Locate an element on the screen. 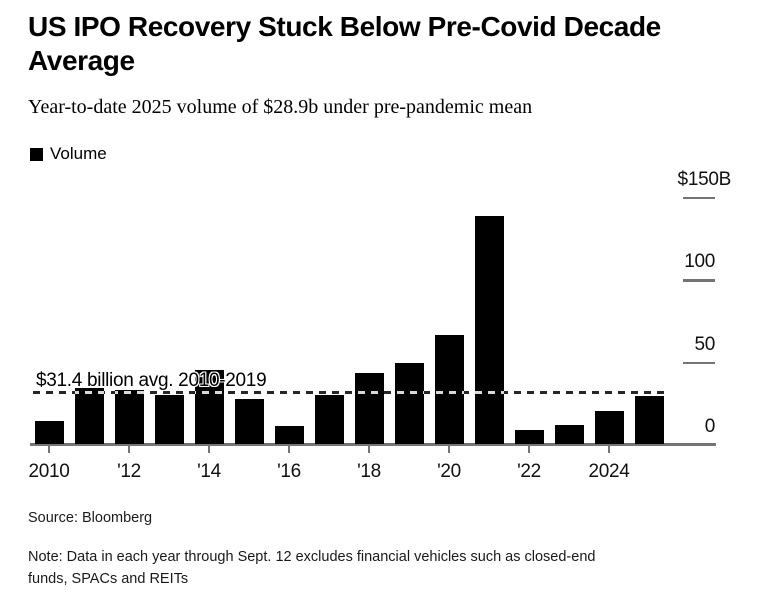 This screenshot has height=608, width=783. y-tick-label-50: 50 is located at coordinates (704, 344).